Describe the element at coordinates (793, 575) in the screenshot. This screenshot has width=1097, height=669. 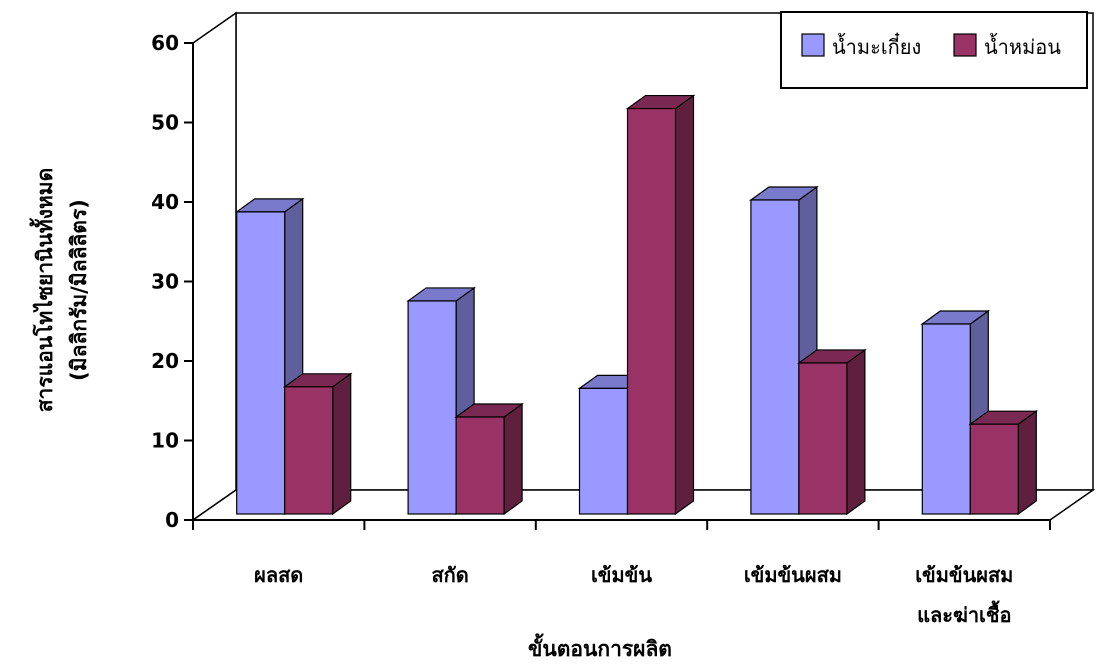
I see `category-label: เข้มข้นผสม` at that location.